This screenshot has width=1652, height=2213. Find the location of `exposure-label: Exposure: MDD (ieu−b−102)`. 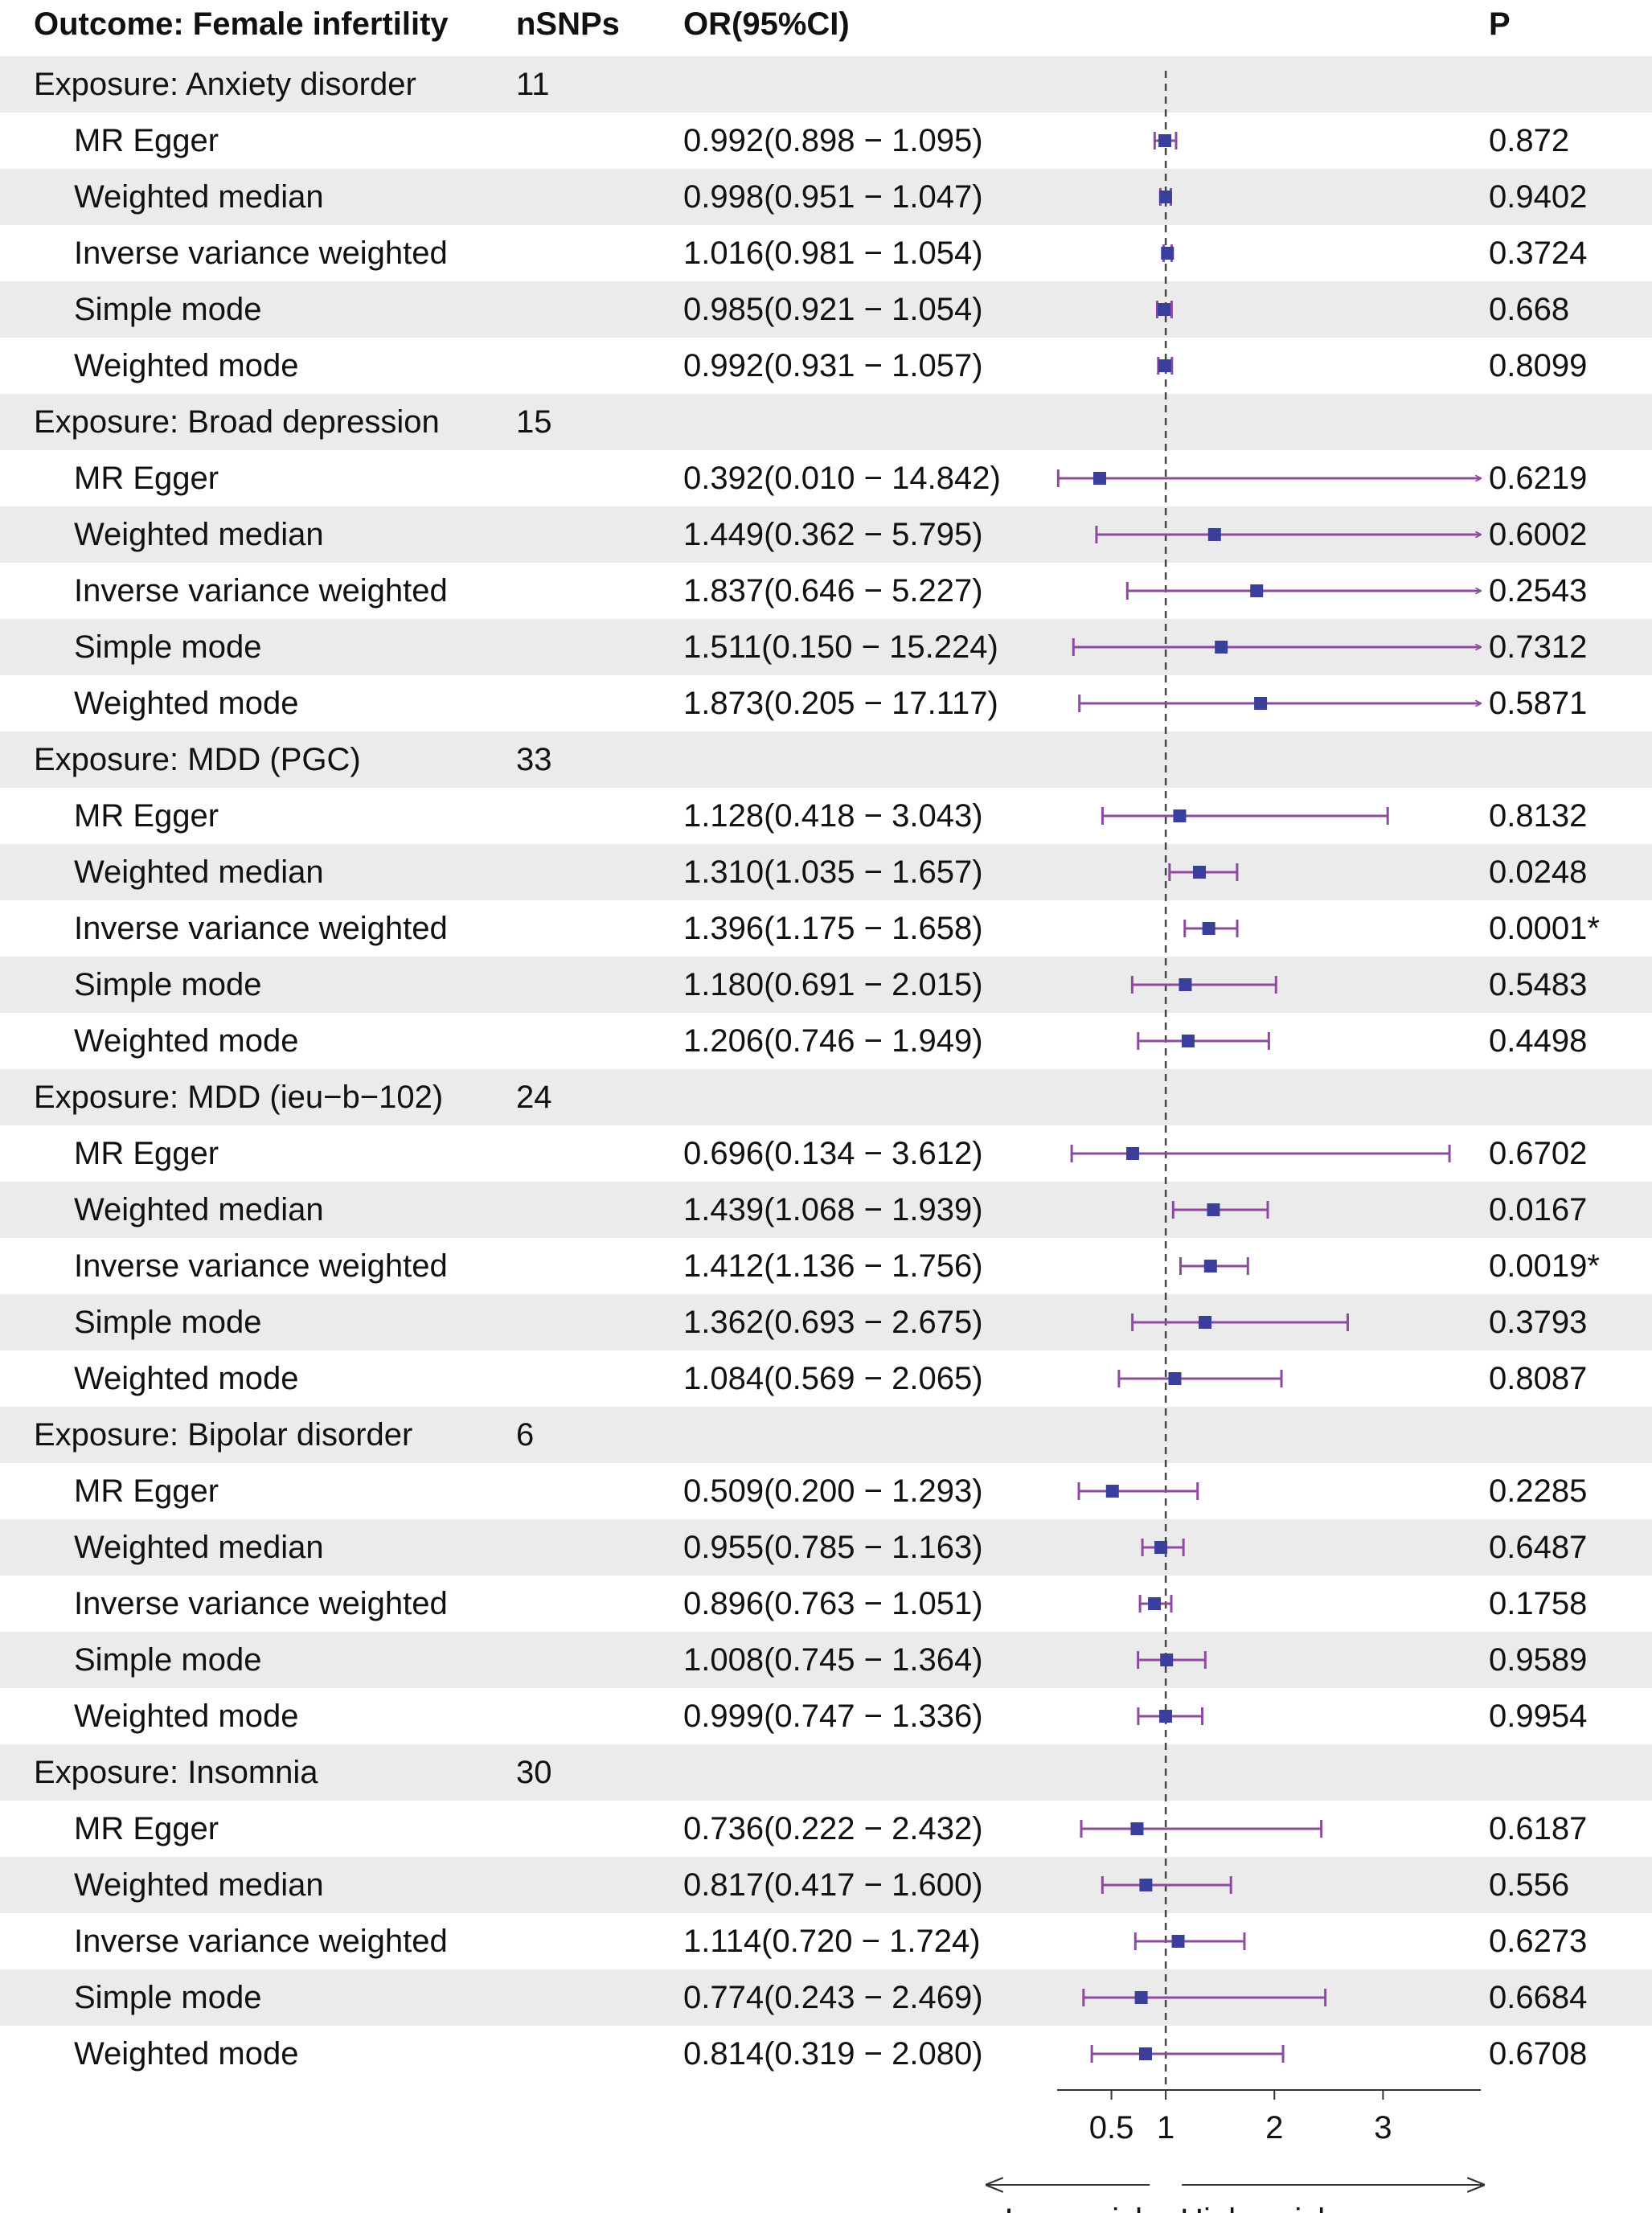

exposure-label: Exposure: MDD (ieu−b−102) is located at coordinates (239, 1097).